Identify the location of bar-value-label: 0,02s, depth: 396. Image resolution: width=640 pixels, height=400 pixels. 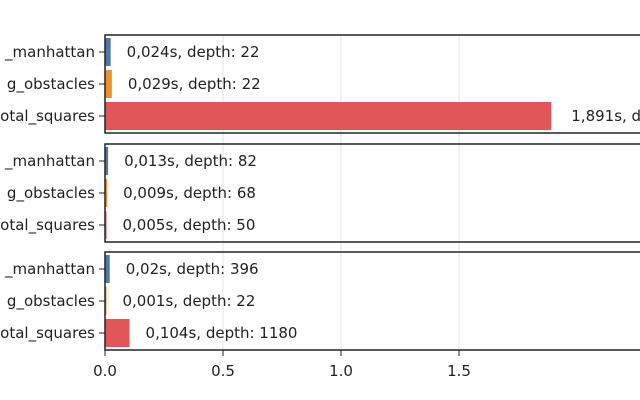
(192, 269).